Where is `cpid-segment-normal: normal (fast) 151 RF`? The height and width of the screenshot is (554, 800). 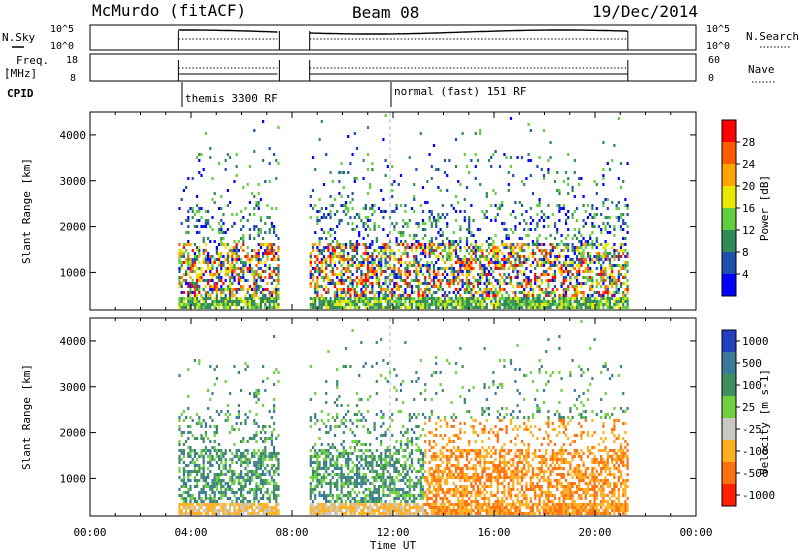
cpid-segment-normal: normal (fast) 151 RF is located at coordinates (460, 91).